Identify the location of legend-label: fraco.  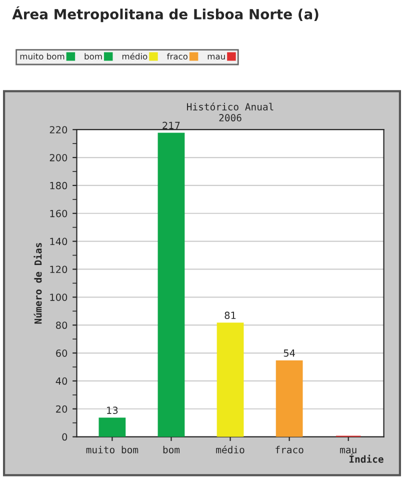
(177, 56).